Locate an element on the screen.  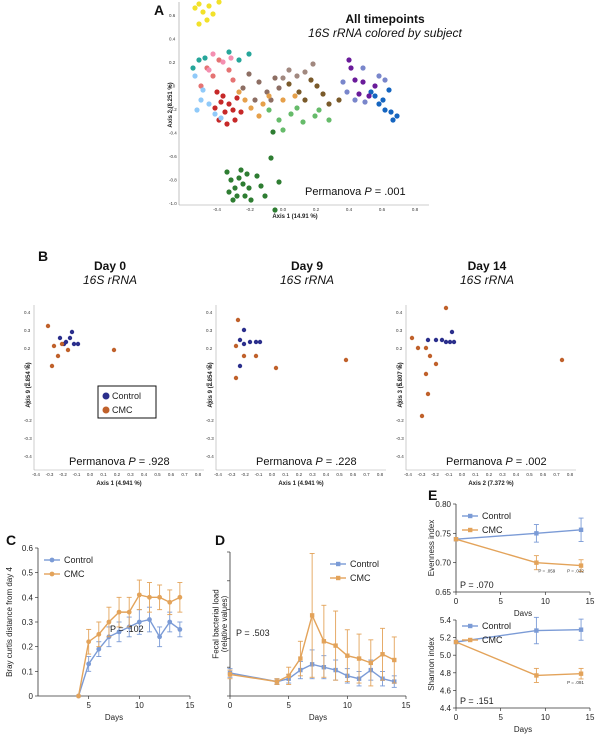
panel-b-x-tick: 0.4 is located at coordinates (144, 474).